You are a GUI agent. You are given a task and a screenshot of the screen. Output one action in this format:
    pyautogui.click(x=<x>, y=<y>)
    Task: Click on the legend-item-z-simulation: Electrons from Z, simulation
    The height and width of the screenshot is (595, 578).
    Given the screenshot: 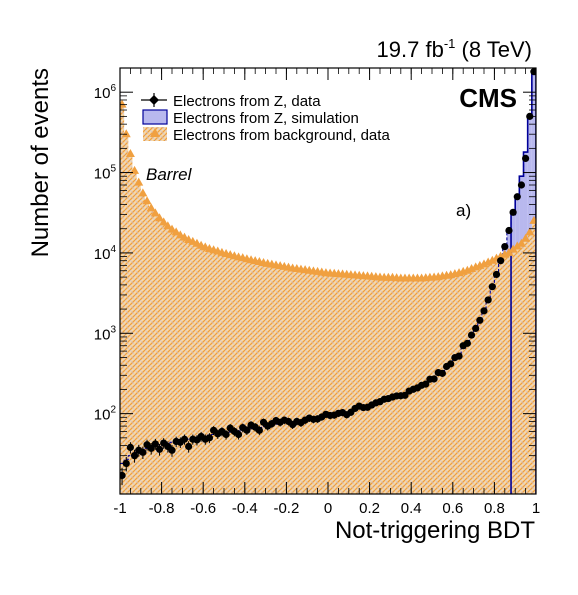 What is the action you would take?
    pyautogui.click(x=250, y=118)
    